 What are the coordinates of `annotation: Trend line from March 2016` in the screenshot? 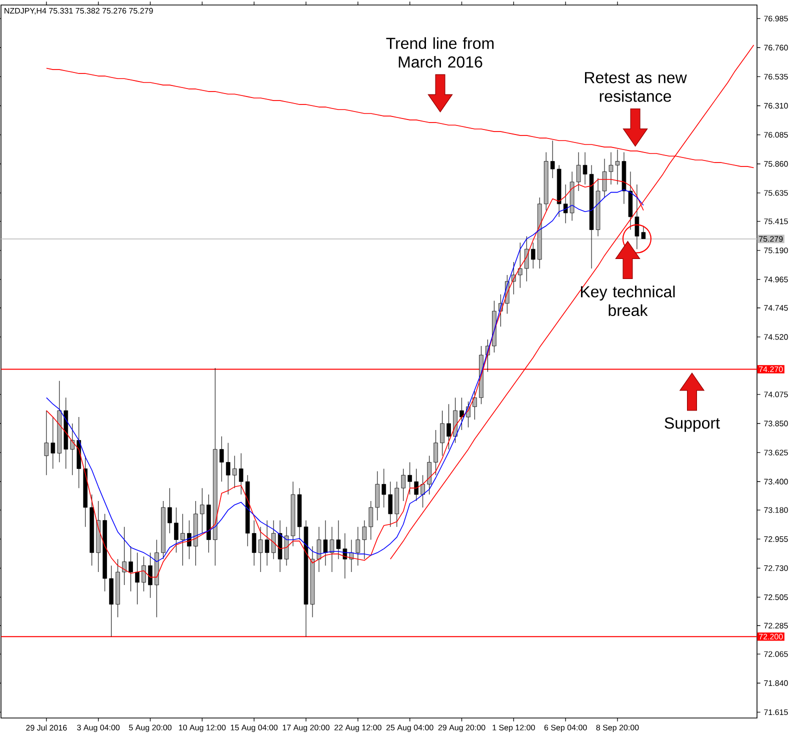 It's located at (440, 52).